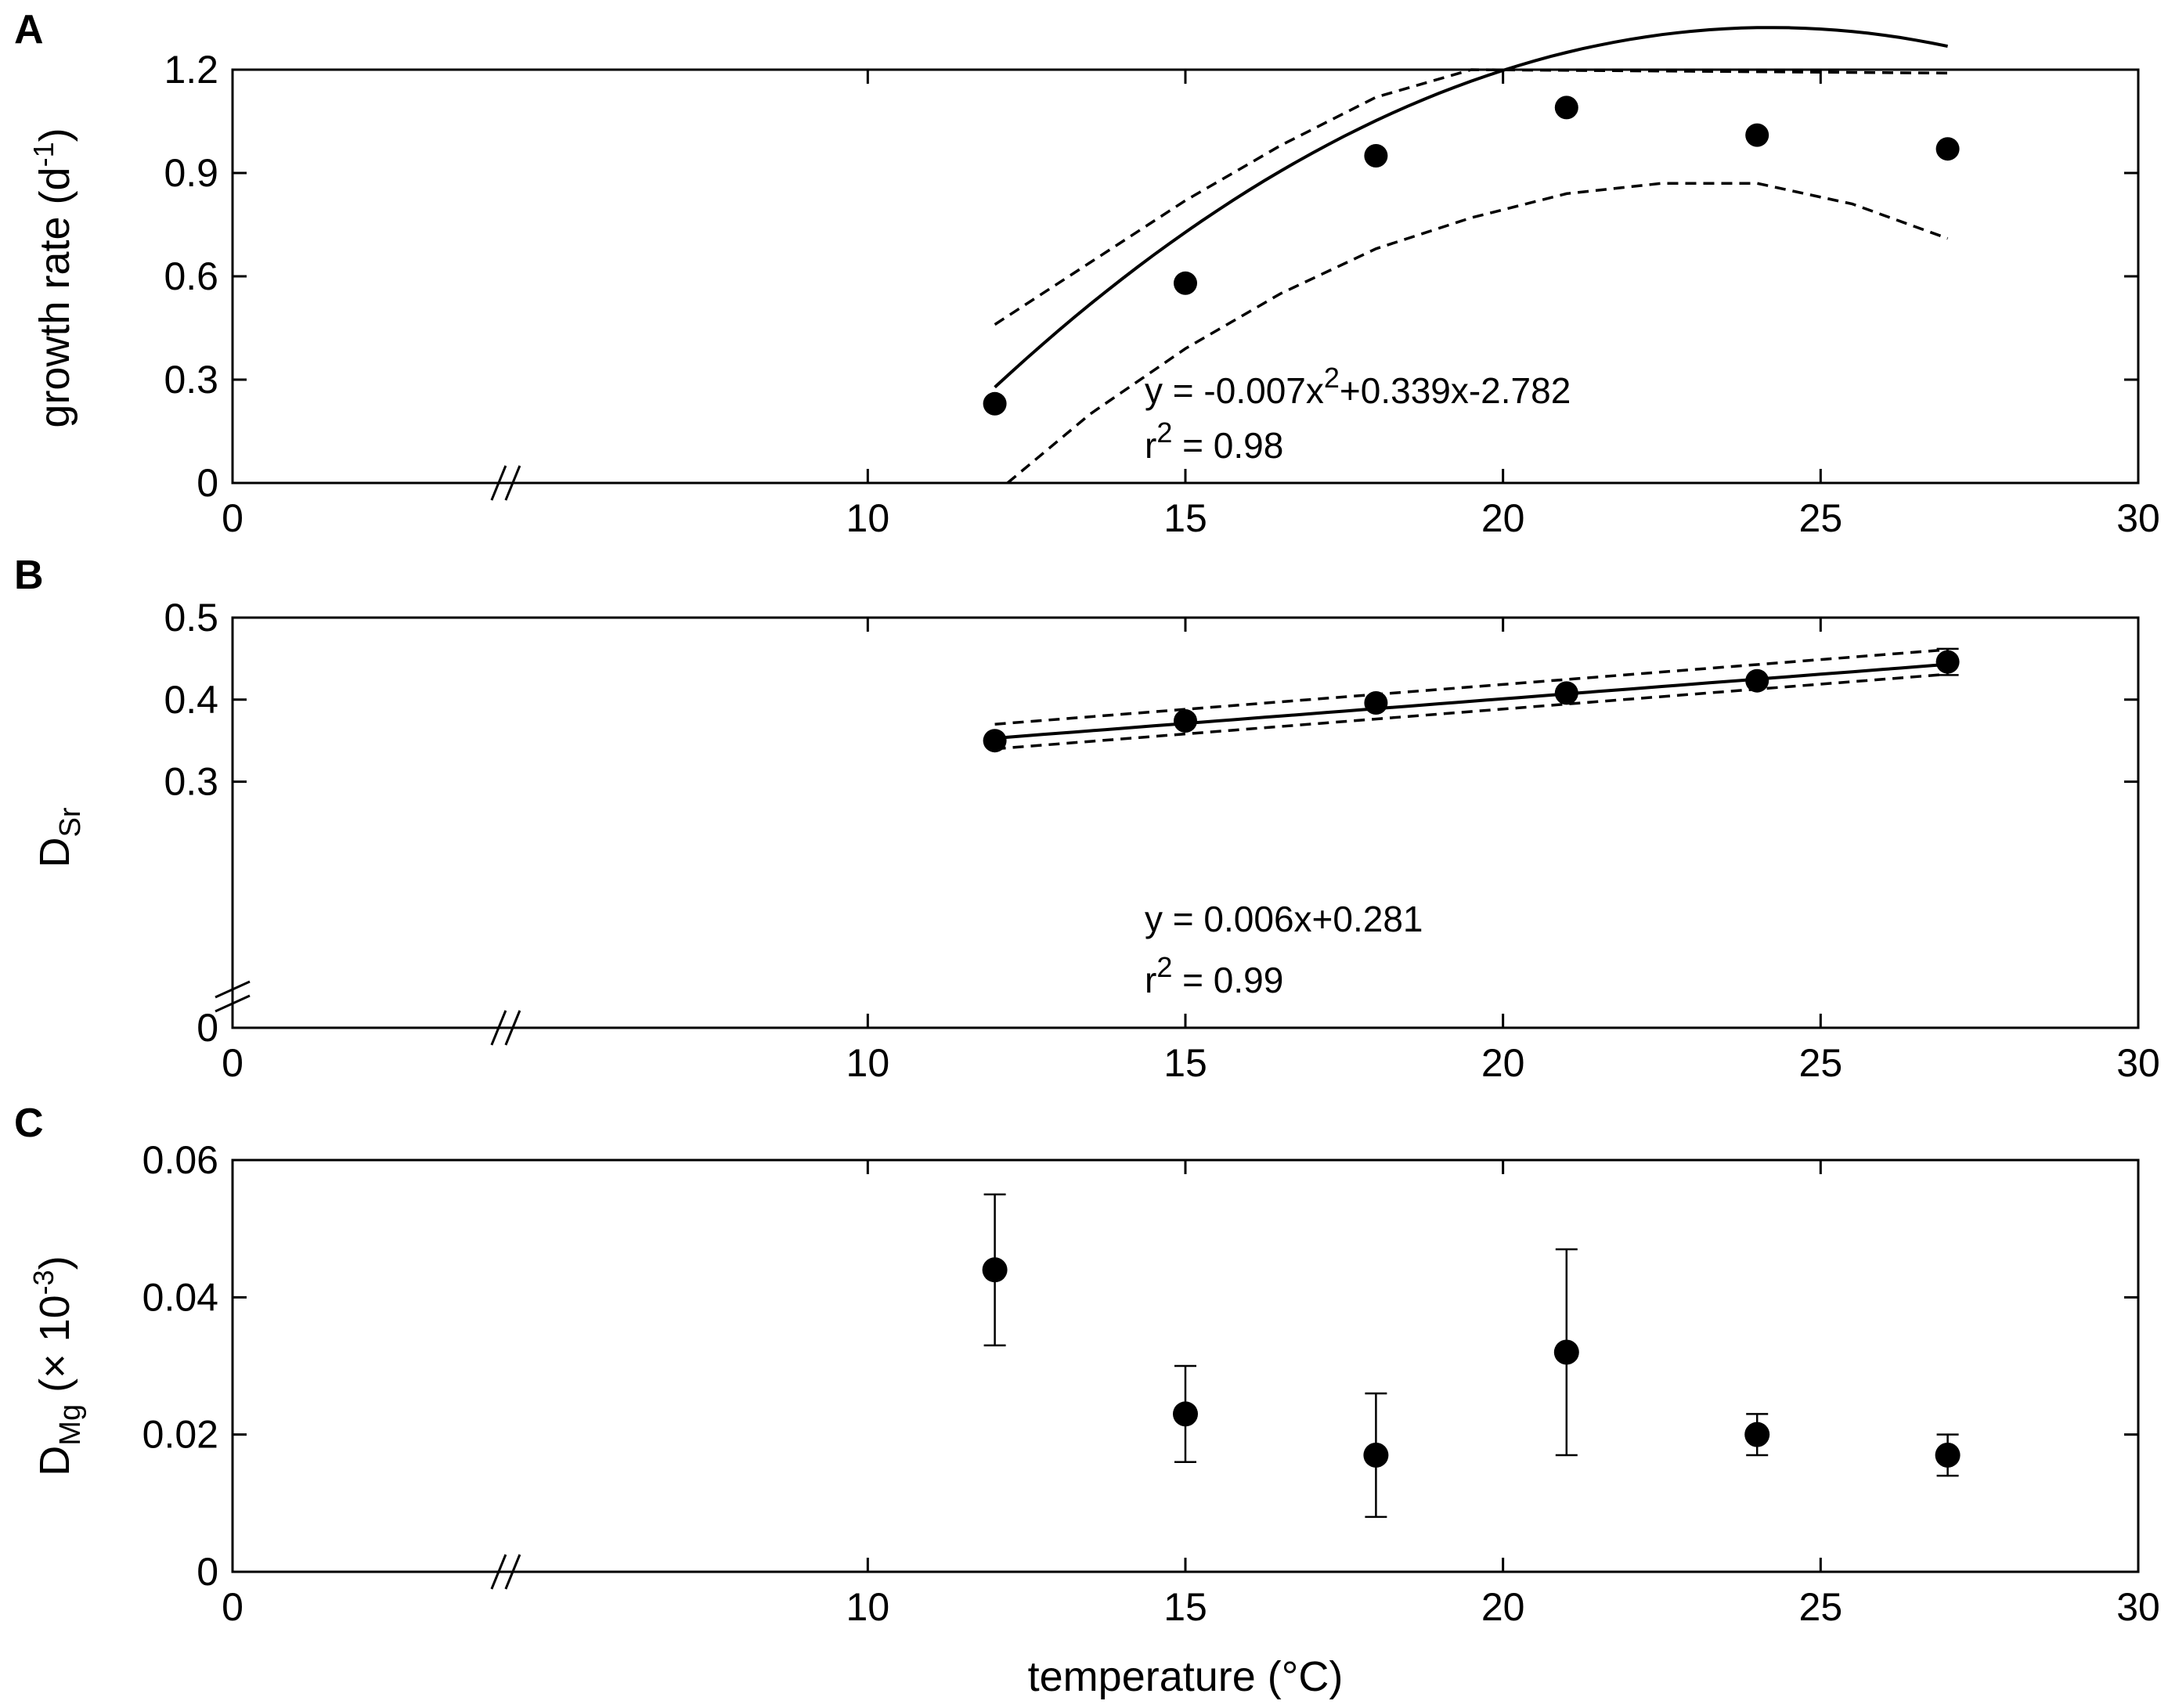  What do you see at coordinates (1821, 1607) in the screenshot?
I see `panel-c-x-tick-label: 25` at bounding box center [1821, 1607].